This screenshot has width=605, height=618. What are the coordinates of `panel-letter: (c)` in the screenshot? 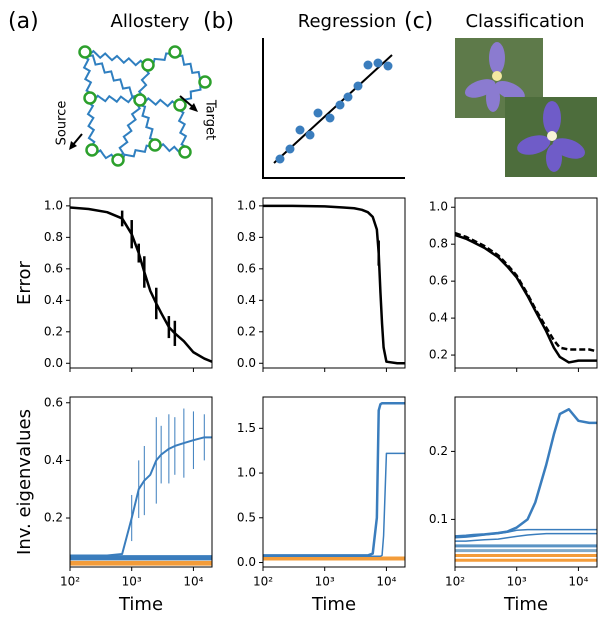 It's located at (418, 21).